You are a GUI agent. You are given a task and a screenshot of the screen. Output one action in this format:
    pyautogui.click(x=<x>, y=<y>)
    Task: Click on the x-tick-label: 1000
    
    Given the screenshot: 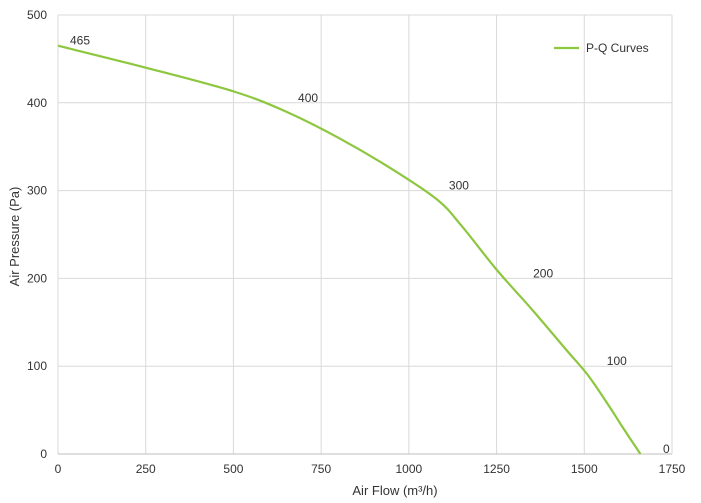 What is the action you would take?
    pyautogui.click(x=409, y=469)
    